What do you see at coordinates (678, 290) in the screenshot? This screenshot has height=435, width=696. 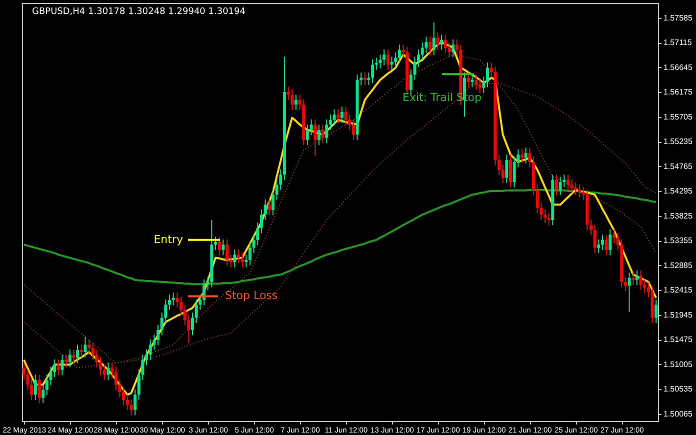 I see `y-tick-label: 1.52415` at bounding box center [678, 290].